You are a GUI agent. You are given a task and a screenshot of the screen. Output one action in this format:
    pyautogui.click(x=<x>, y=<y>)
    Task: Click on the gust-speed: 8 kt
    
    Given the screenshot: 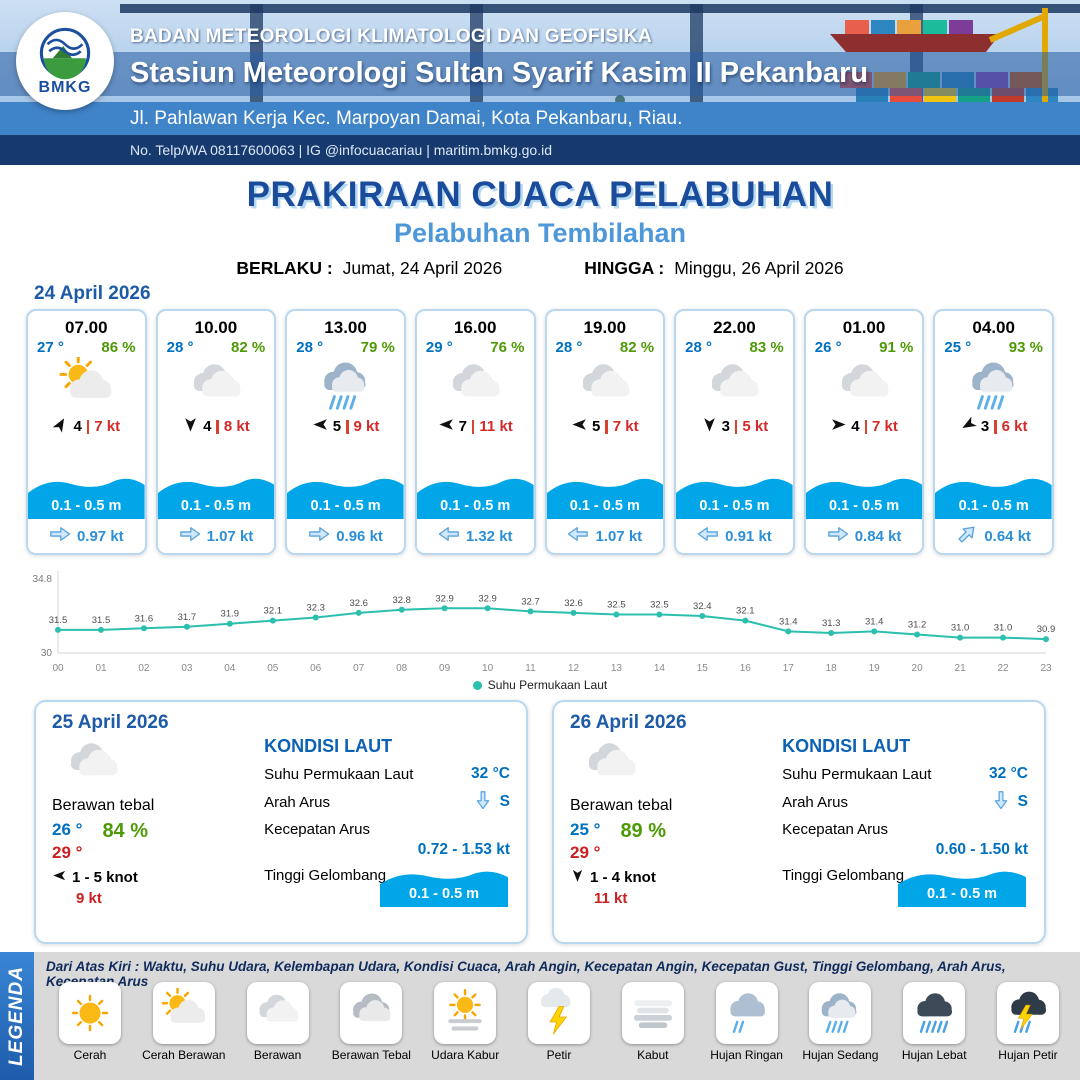 What is the action you would take?
    pyautogui.click(x=236, y=426)
    